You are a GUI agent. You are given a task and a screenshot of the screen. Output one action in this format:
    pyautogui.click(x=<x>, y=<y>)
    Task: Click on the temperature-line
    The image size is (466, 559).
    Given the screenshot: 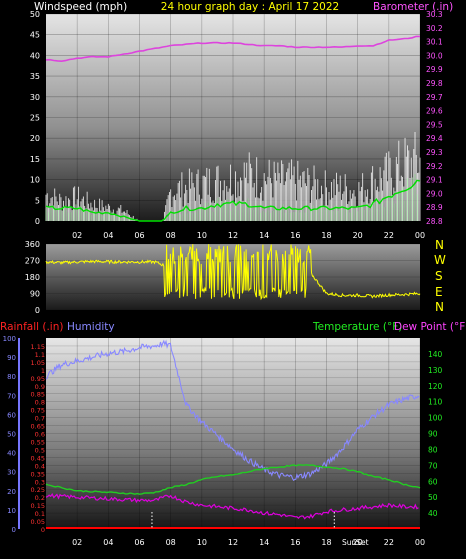 What is the action you would take?
    pyautogui.click(x=233, y=479)
    